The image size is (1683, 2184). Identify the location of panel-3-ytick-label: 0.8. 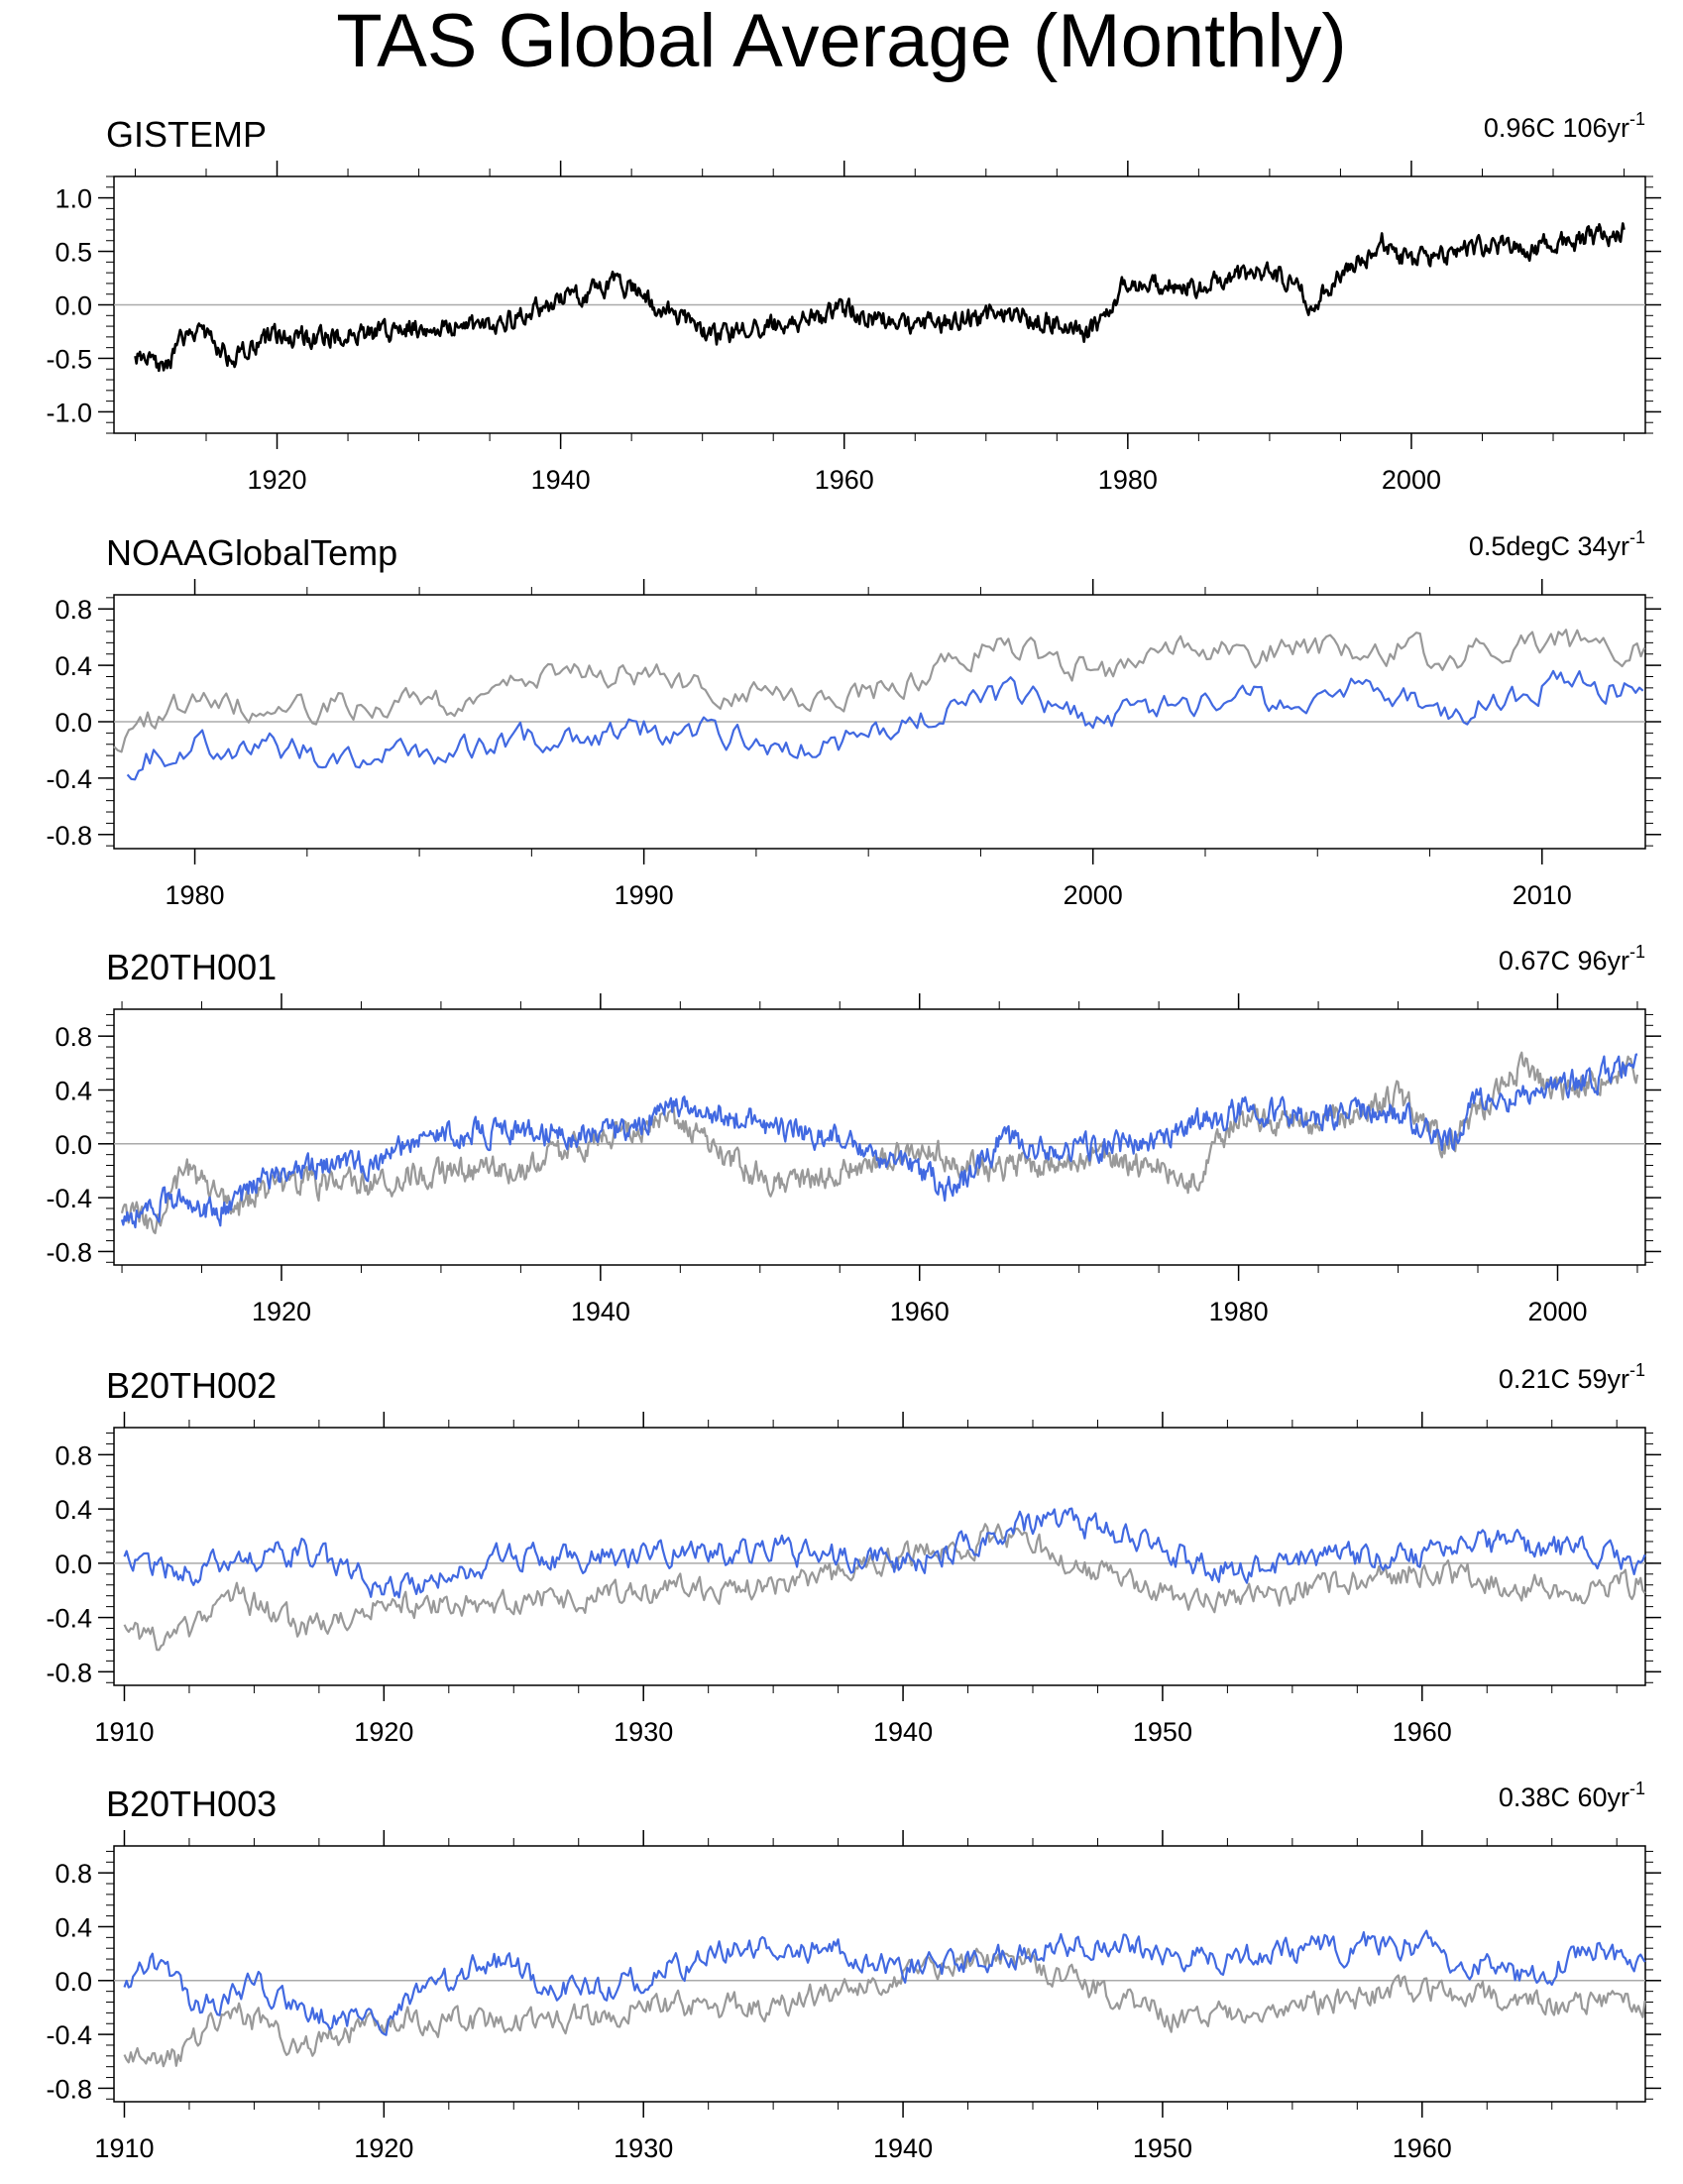
(73, 1037).